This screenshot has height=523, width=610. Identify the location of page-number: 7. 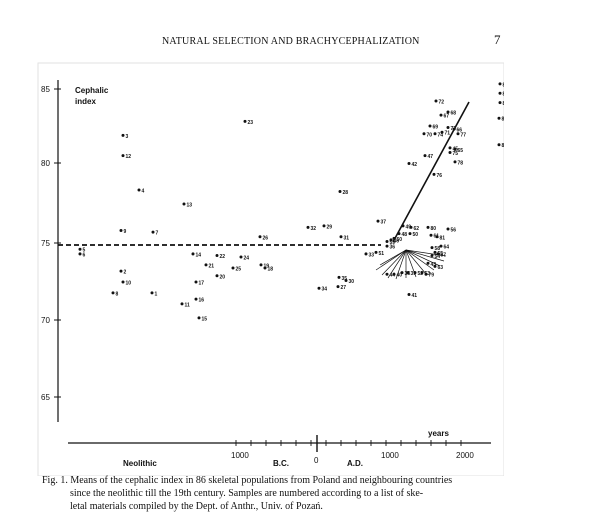
(497, 39).